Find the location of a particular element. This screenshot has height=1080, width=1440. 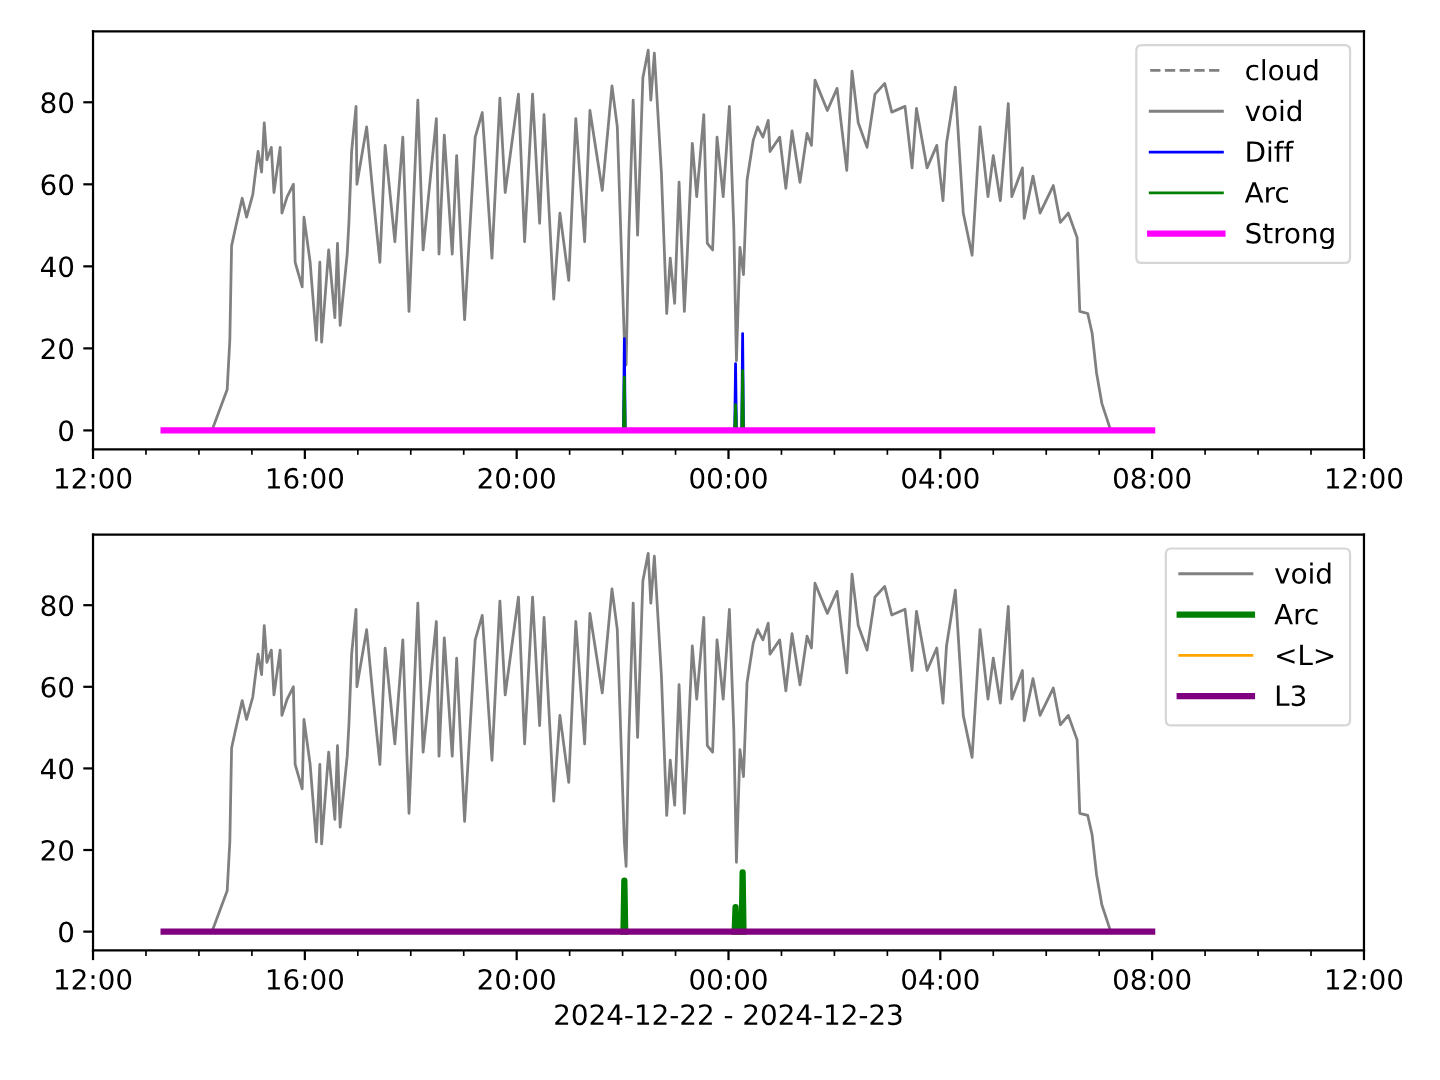

legend-label: Strong is located at coordinates (1290, 236).